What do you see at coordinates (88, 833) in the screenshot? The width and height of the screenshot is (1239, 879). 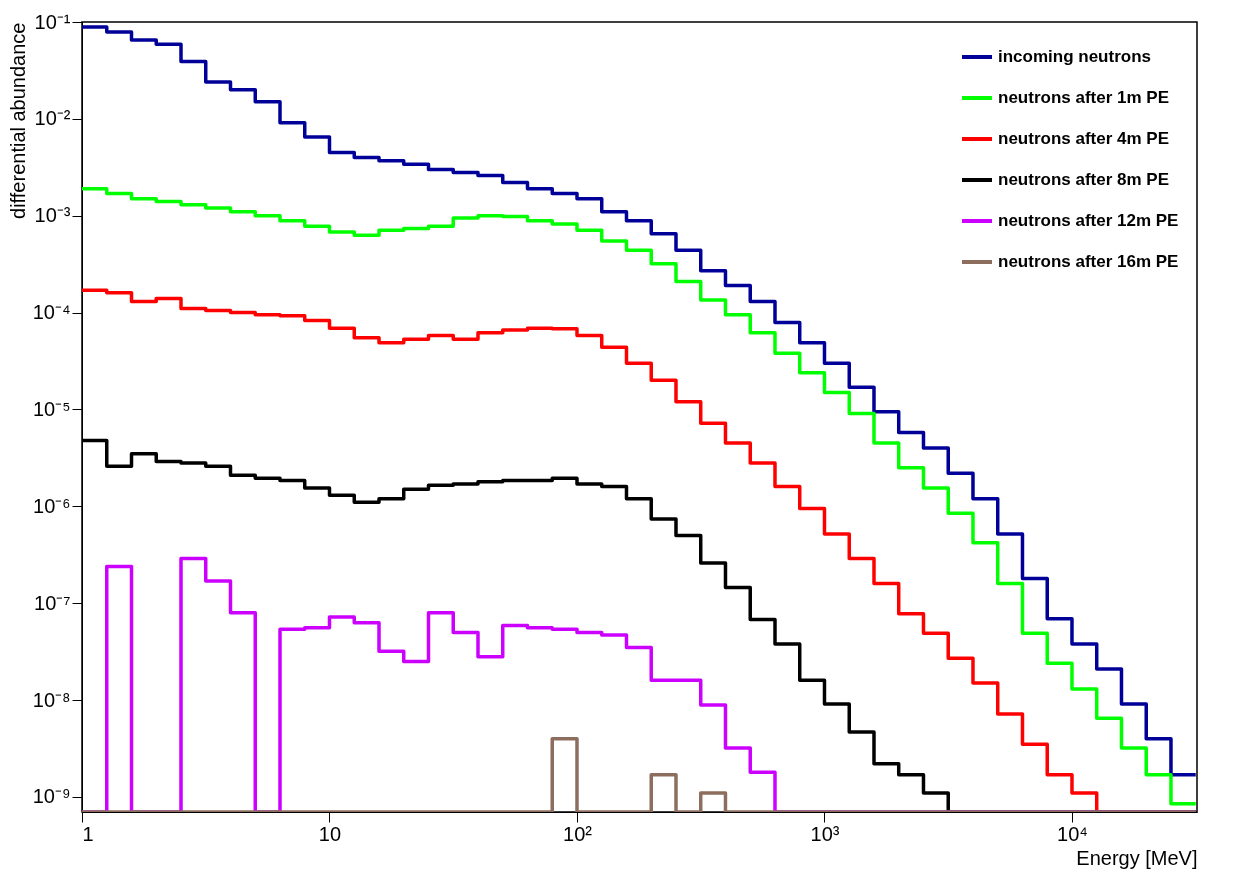 I see `x-tick-label: 1` at bounding box center [88, 833].